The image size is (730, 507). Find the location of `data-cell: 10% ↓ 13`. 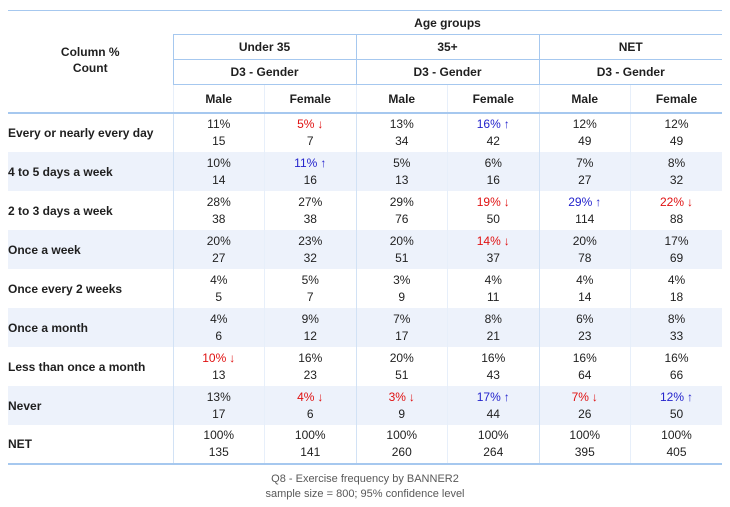

data-cell: 10% ↓ 13 is located at coordinates (218, 366).